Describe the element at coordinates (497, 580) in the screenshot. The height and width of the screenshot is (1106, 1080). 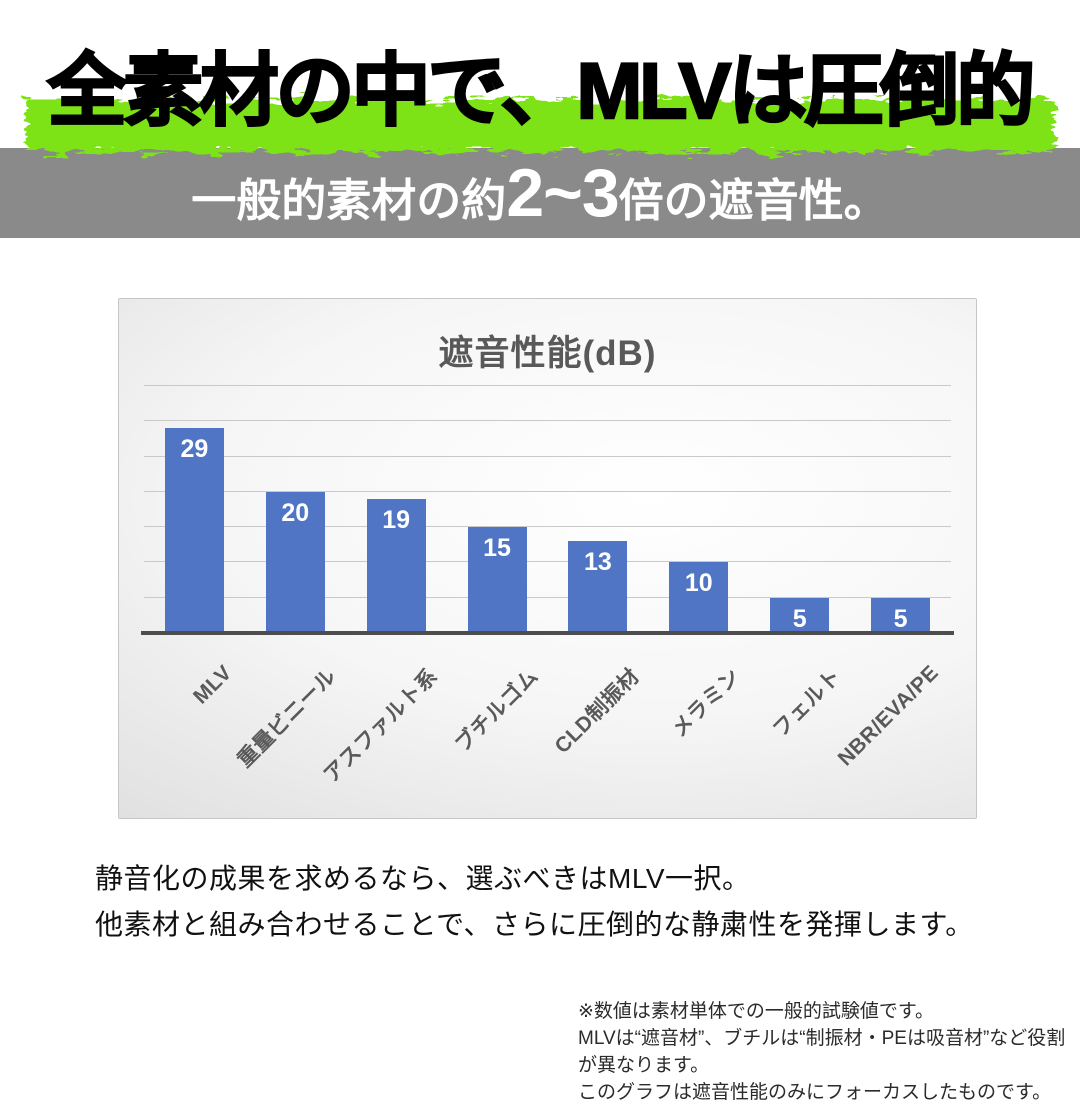
I see `bar: 15` at that location.